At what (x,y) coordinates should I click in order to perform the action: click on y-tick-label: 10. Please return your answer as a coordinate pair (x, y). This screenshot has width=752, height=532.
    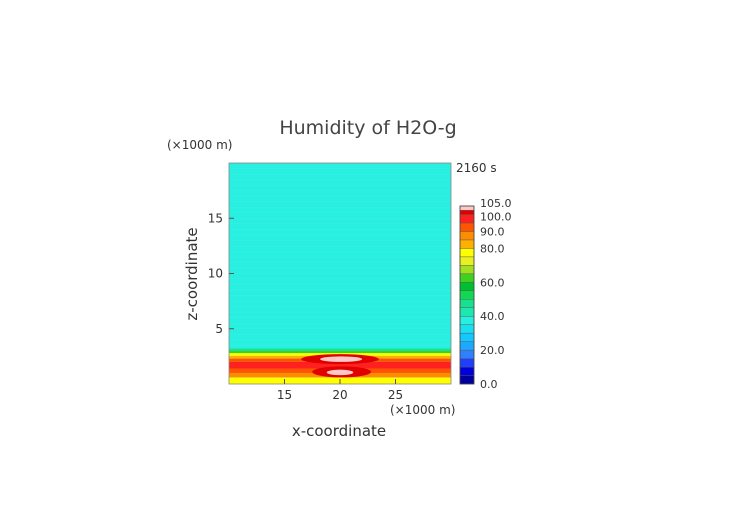
    Looking at the image, I should click on (215, 274).